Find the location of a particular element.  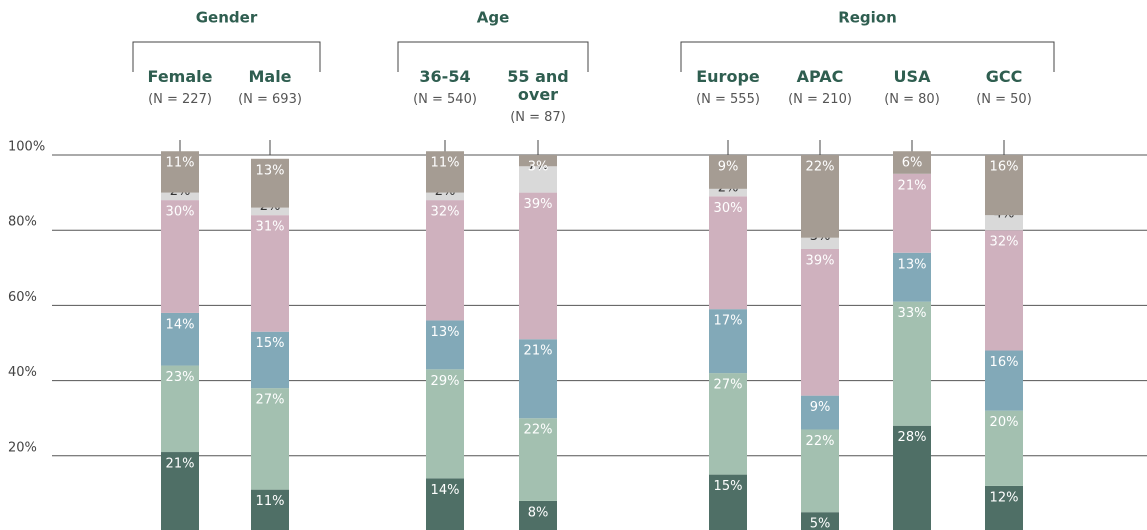

value-label: 3% is located at coordinates (538, 167).